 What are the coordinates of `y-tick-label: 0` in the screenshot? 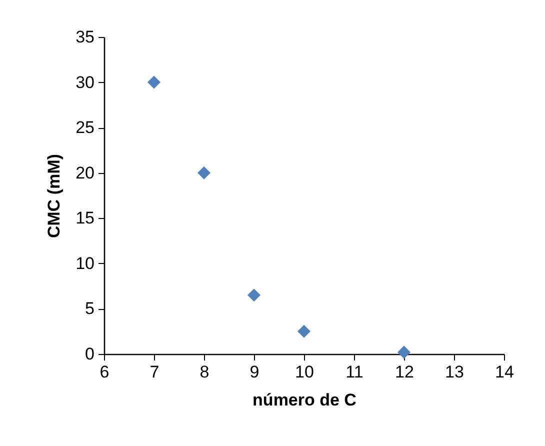 It's located at (89, 354).